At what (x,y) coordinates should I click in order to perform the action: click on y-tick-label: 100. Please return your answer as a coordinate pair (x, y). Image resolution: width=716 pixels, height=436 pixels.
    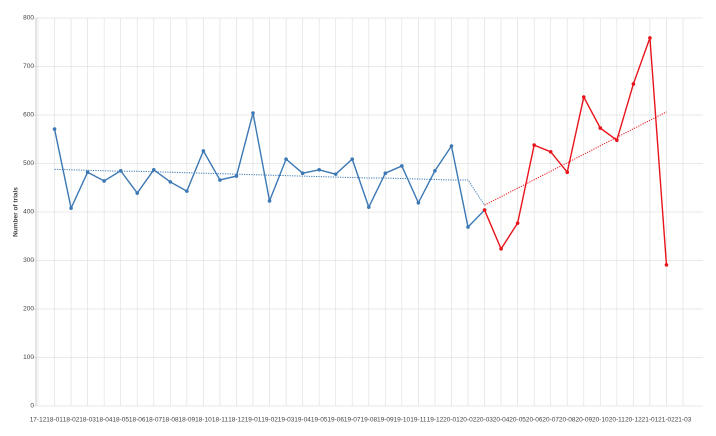
    Looking at the image, I should click on (28, 357).